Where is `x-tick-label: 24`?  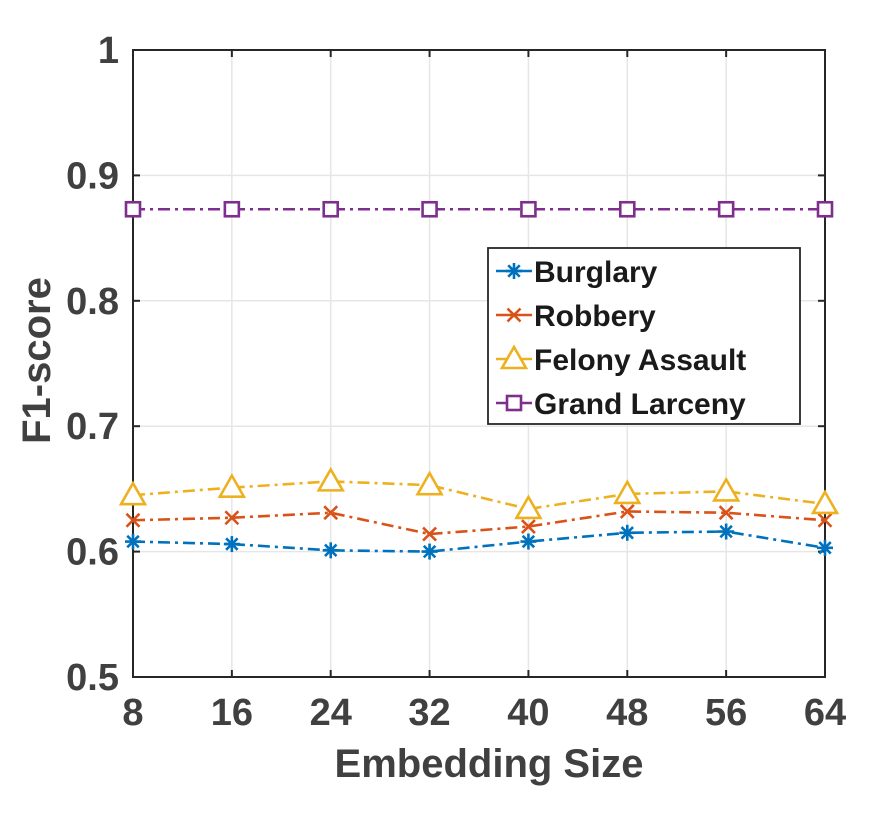
x-tick-label: 24 is located at coordinates (331, 713).